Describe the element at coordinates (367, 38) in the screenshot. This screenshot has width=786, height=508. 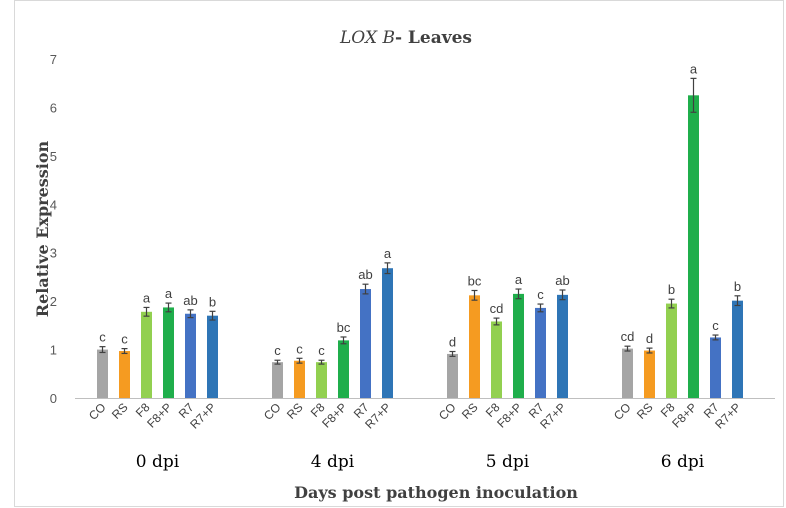
I see `chart-title-italic: LOX B` at that location.